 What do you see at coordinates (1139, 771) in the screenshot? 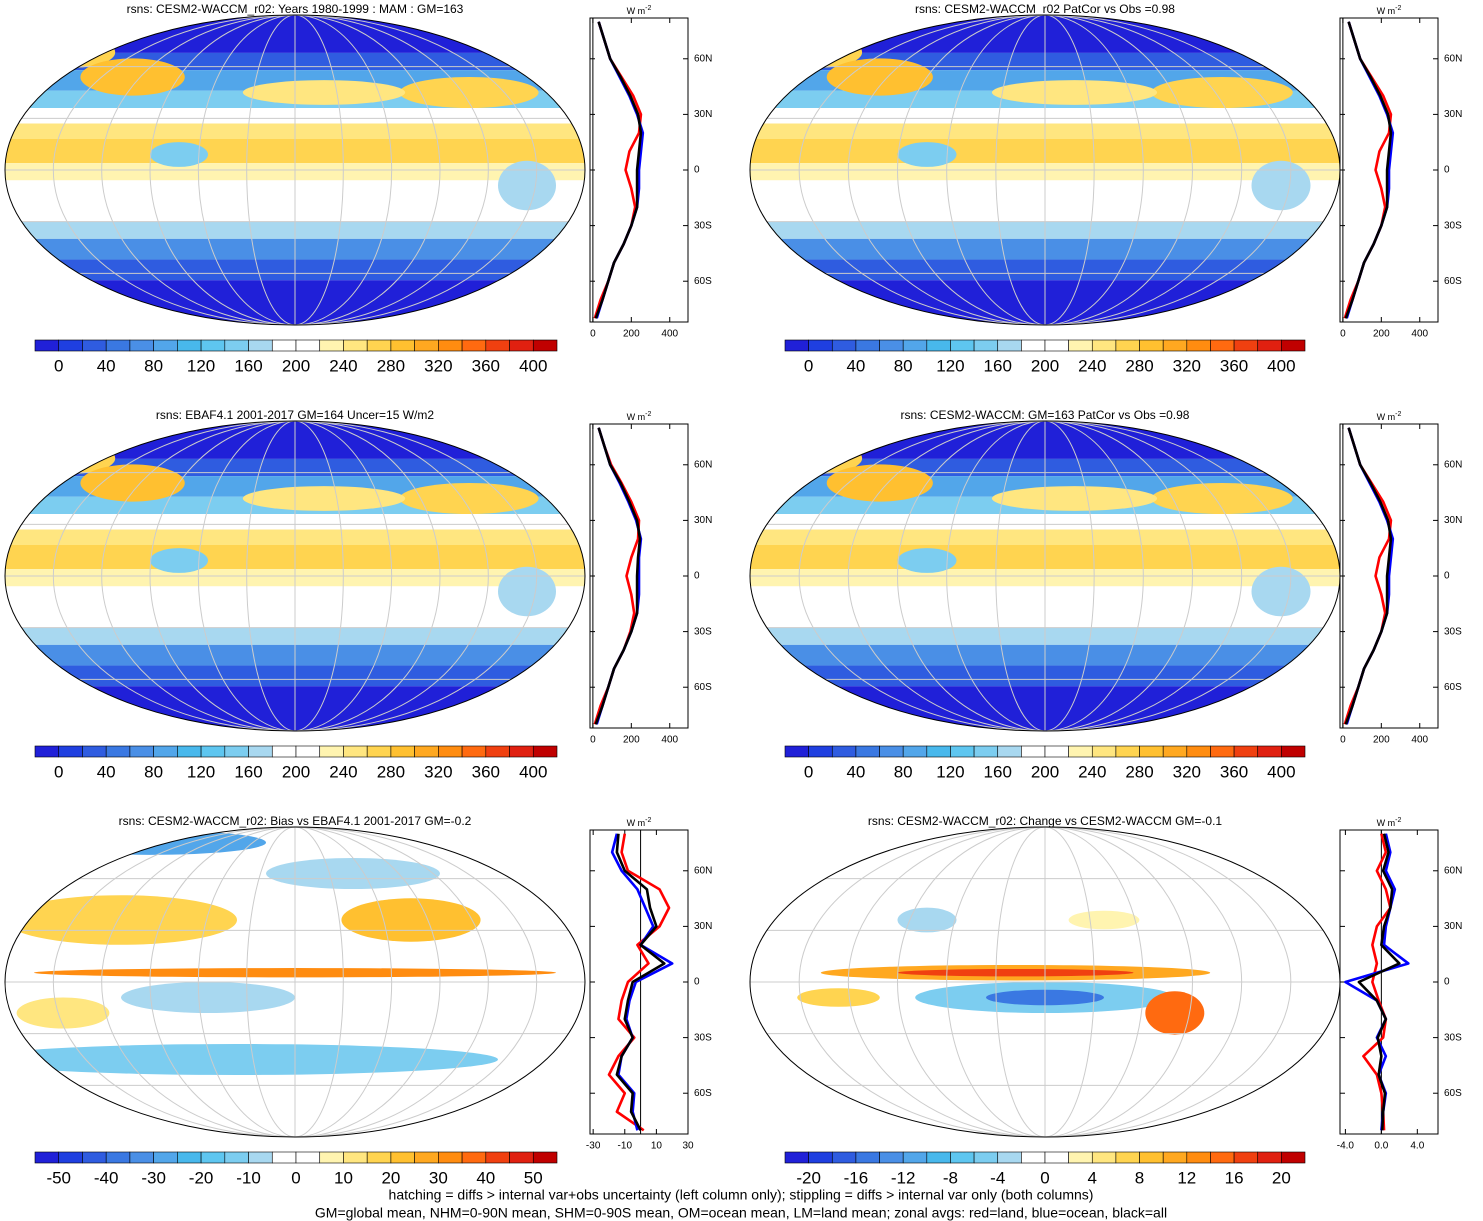
I see `colorbar-label: 280` at bounding box center [1139, 771].